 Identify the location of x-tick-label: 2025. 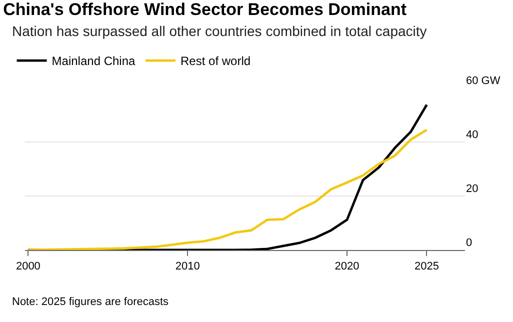
(426, 266).